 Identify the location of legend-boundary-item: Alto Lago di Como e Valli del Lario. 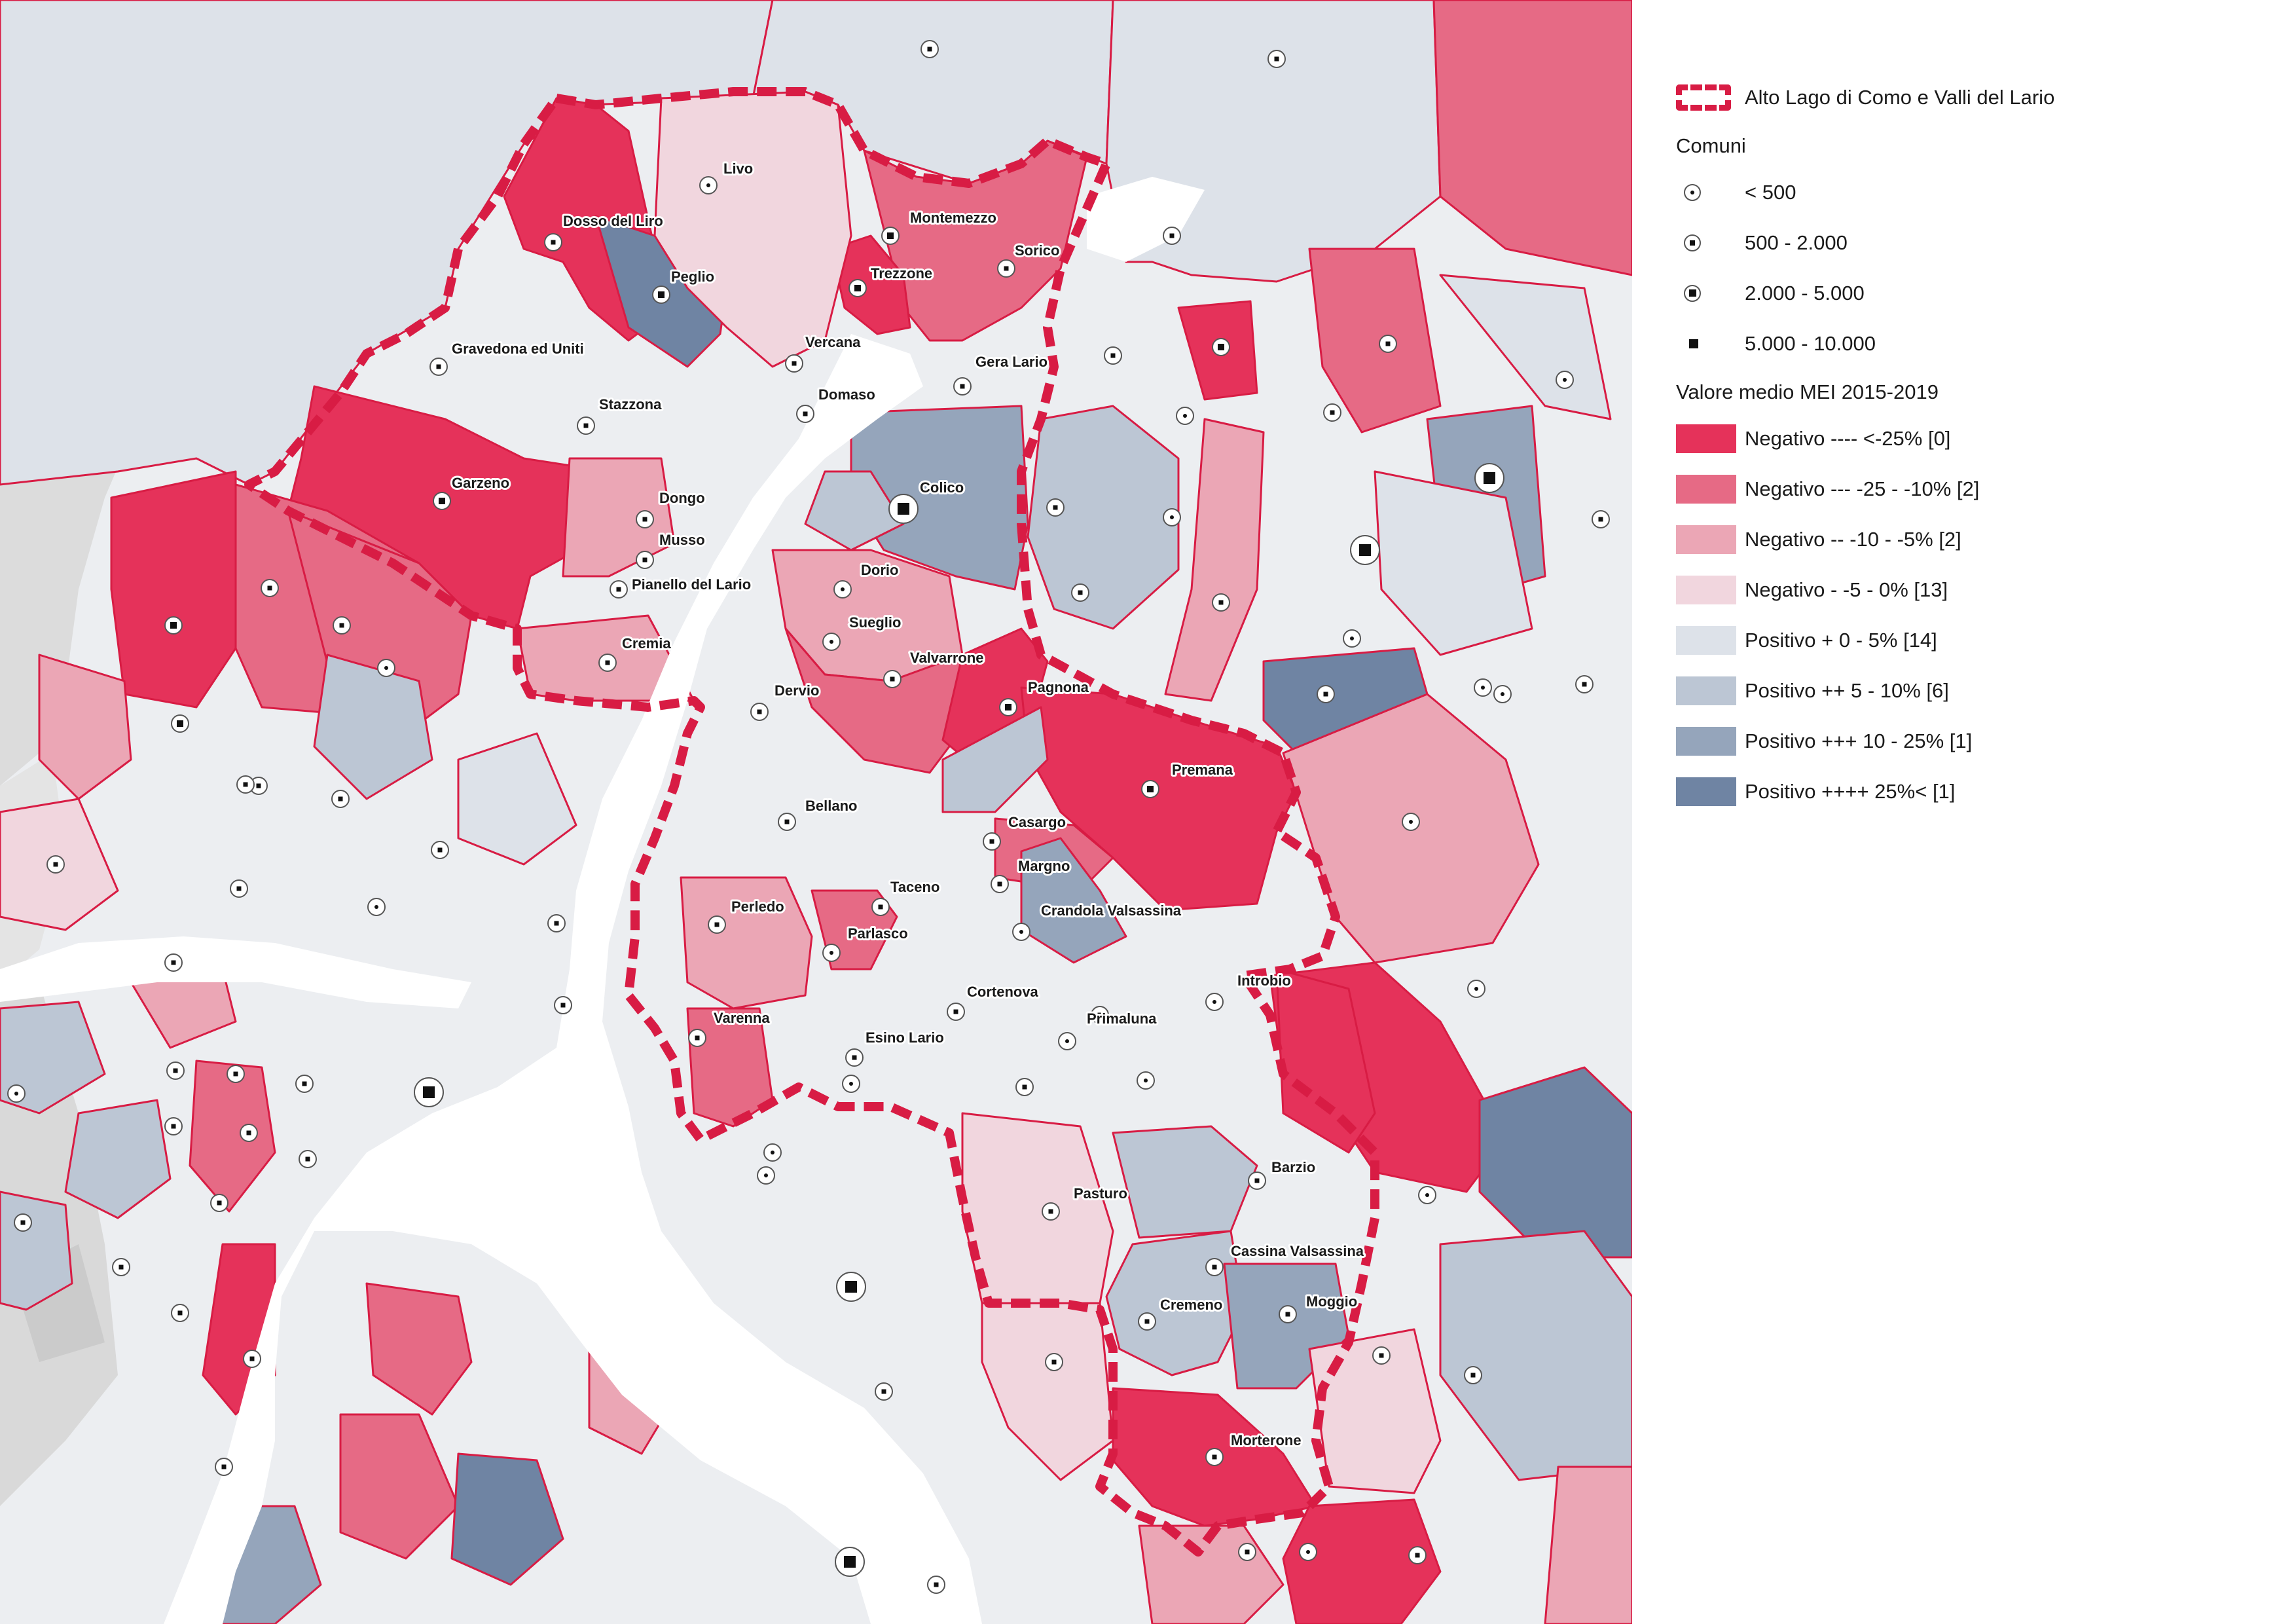
(1970, 97).